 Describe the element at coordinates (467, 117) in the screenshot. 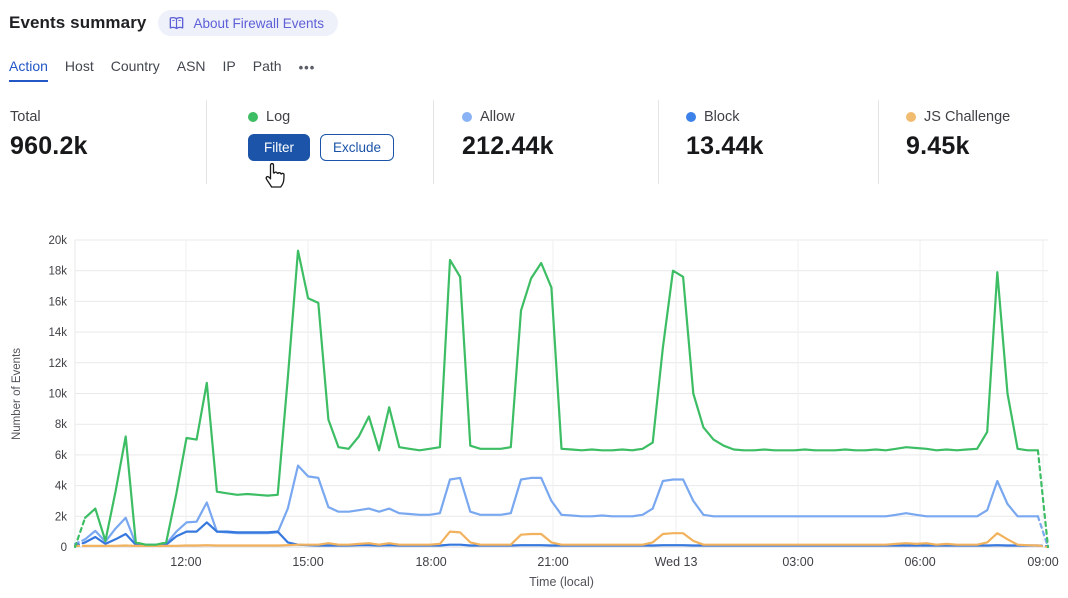

I see `legend-dot-allow` at that location.